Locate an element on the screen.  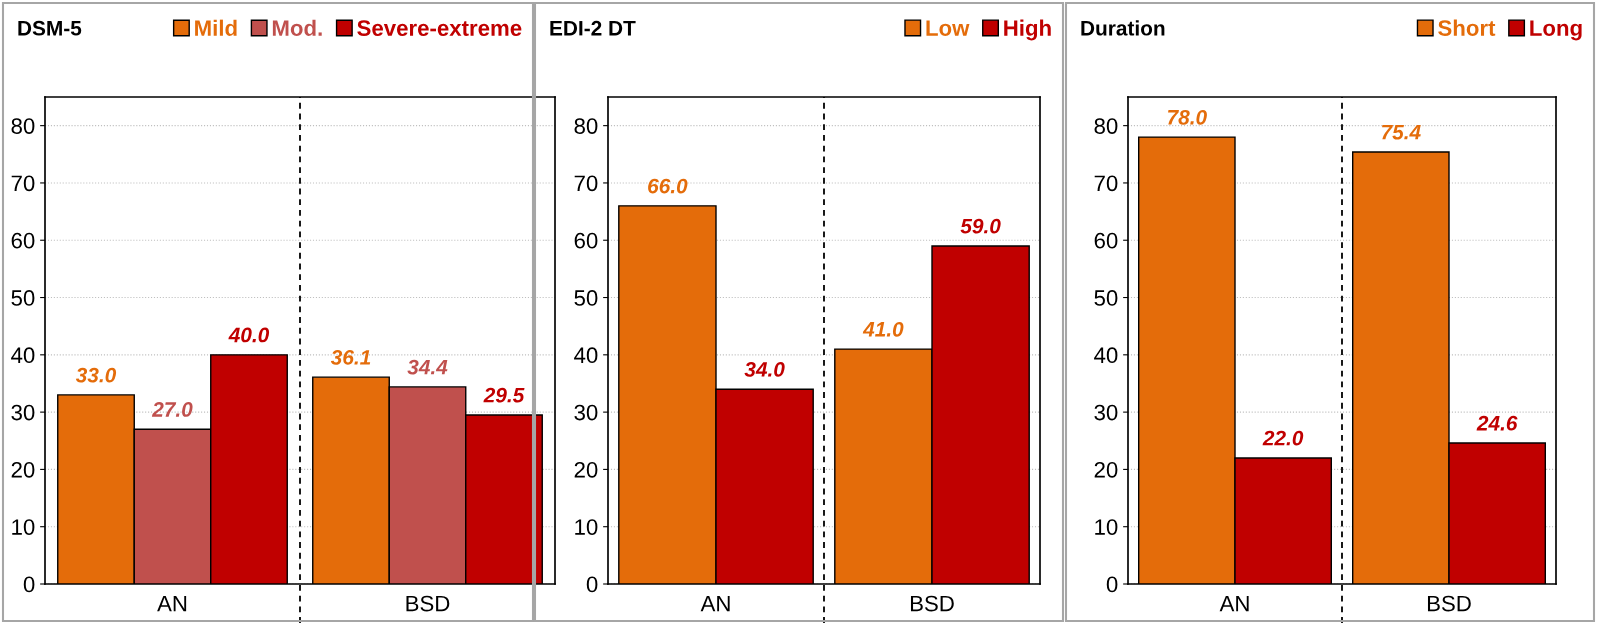
data-label: 40.0 is located at coordinates (249, 335).